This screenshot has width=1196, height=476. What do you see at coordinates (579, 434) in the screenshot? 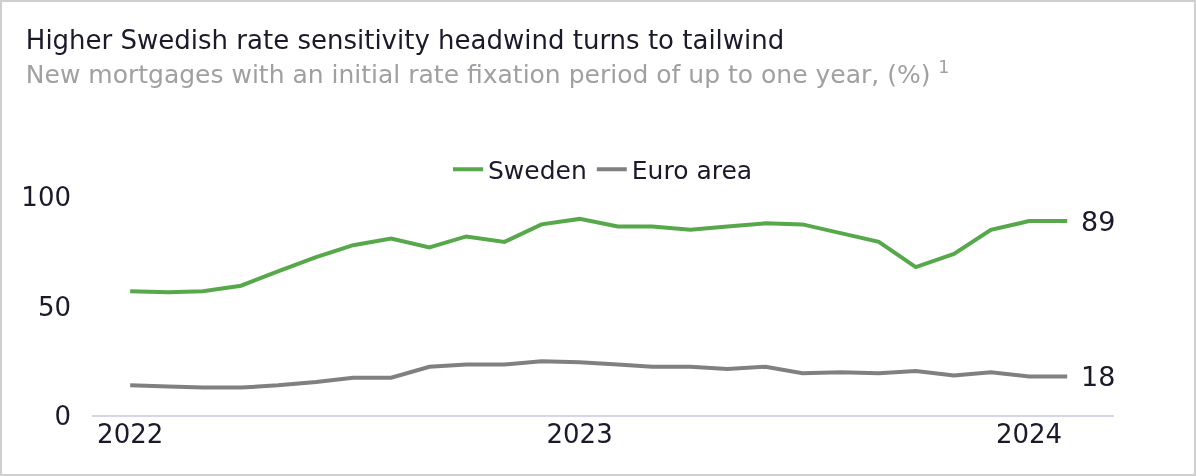
I see `x-tick-label: 2023` at bounding box center [579, 434].